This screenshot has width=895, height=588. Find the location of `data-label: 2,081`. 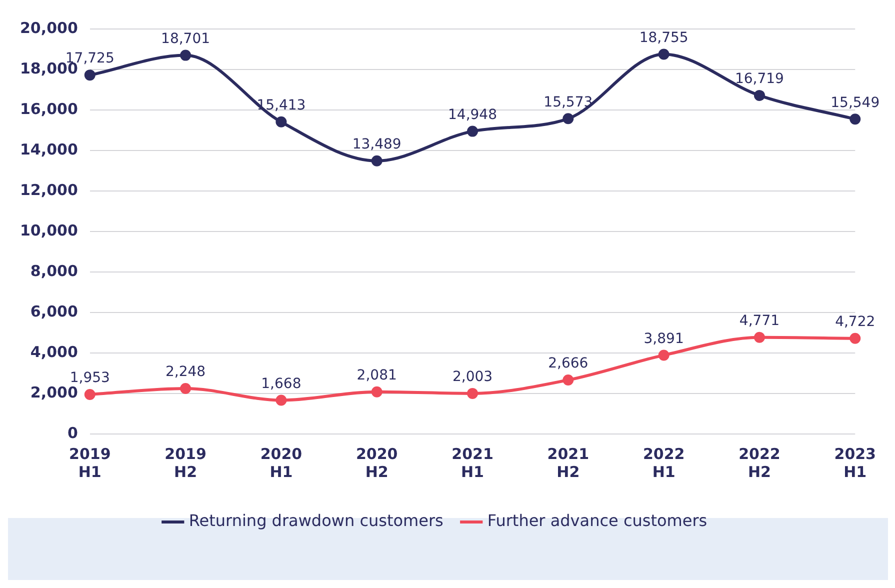

data-label: 2,081 is located at coordinates (376, 376).